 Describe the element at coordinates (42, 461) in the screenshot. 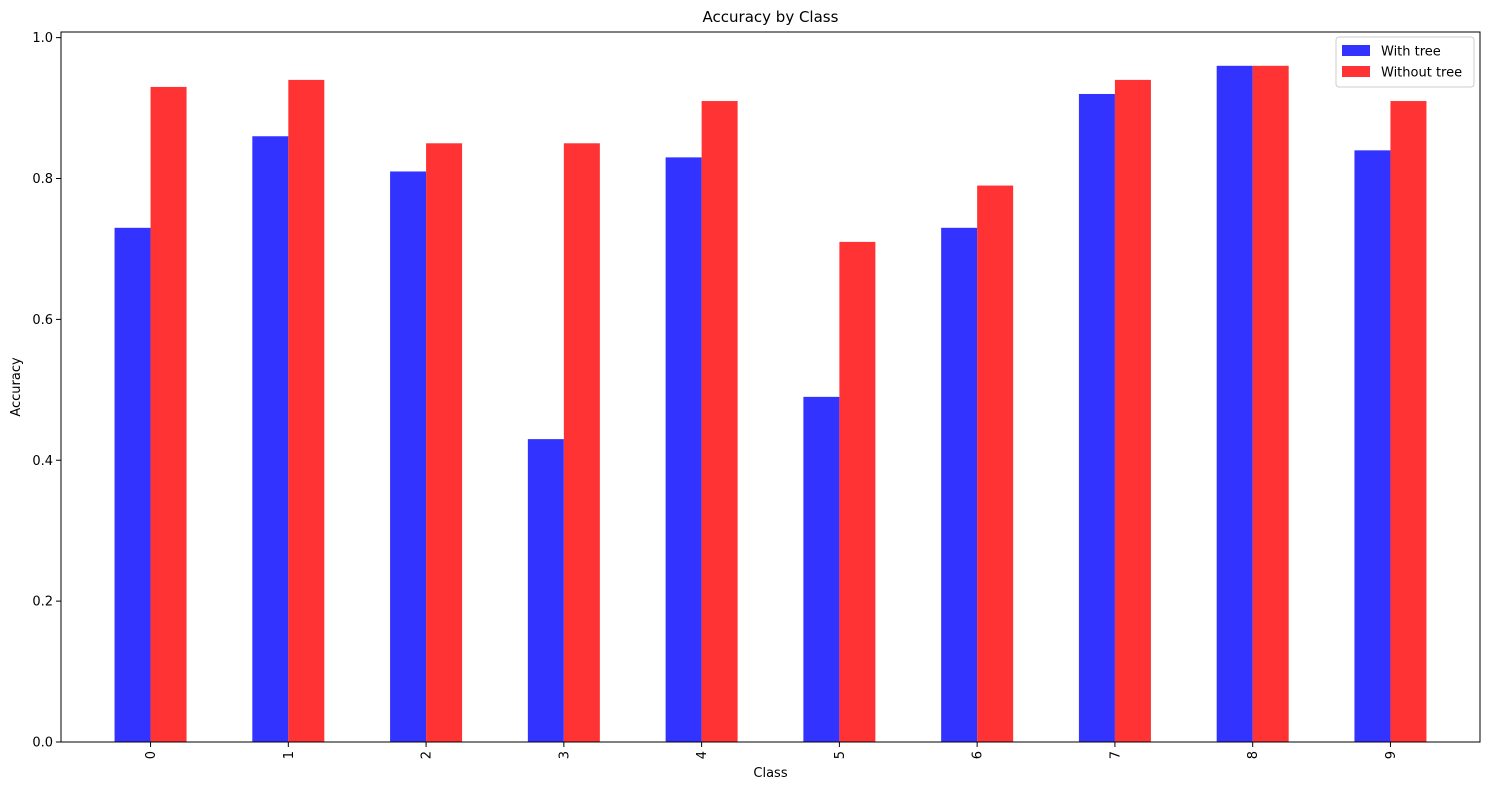

I see `y-tick-label: 0.4` at that location.